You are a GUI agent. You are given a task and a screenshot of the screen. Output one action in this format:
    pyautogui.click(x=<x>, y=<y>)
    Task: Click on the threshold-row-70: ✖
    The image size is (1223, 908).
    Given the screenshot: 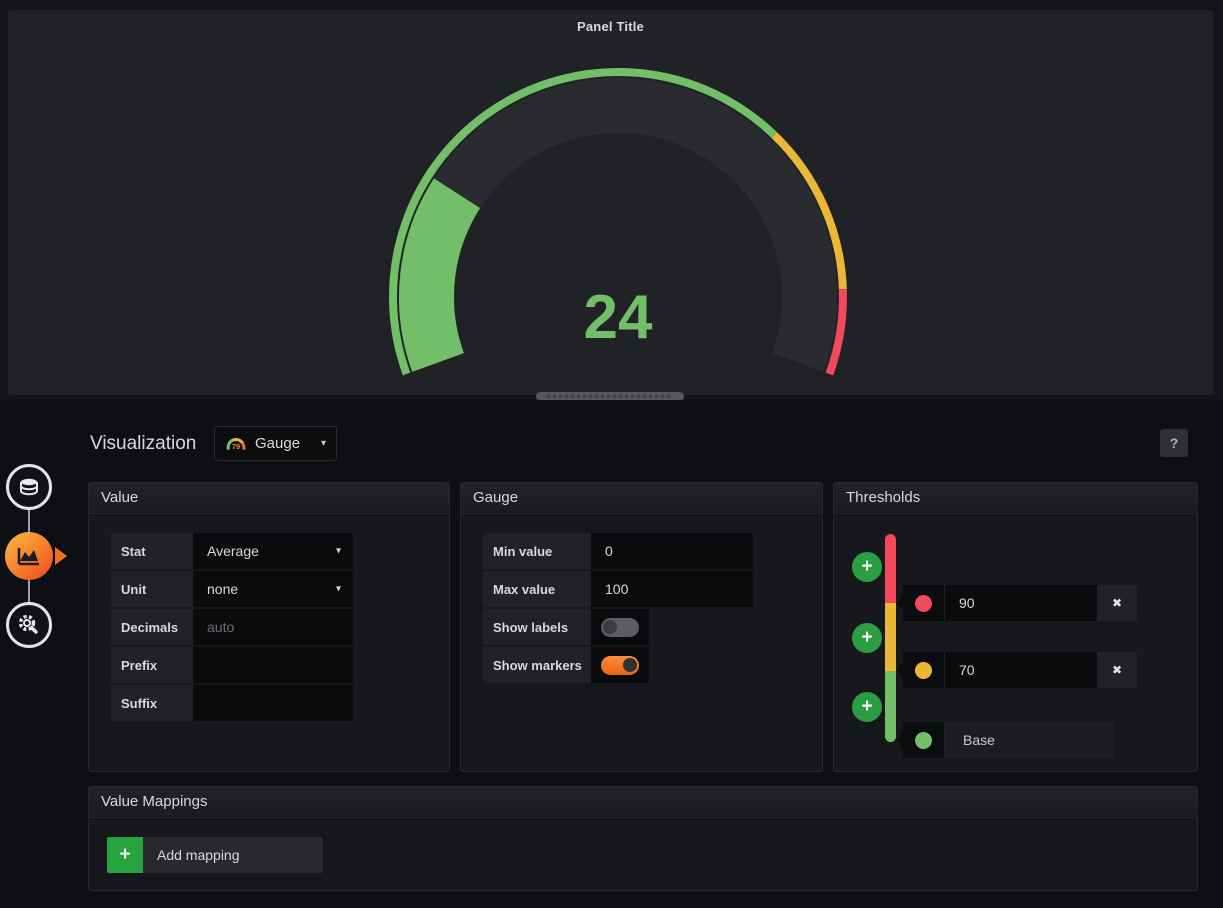 What is the action you would take?
    pyautogui.click(x=1016, y=670)
    